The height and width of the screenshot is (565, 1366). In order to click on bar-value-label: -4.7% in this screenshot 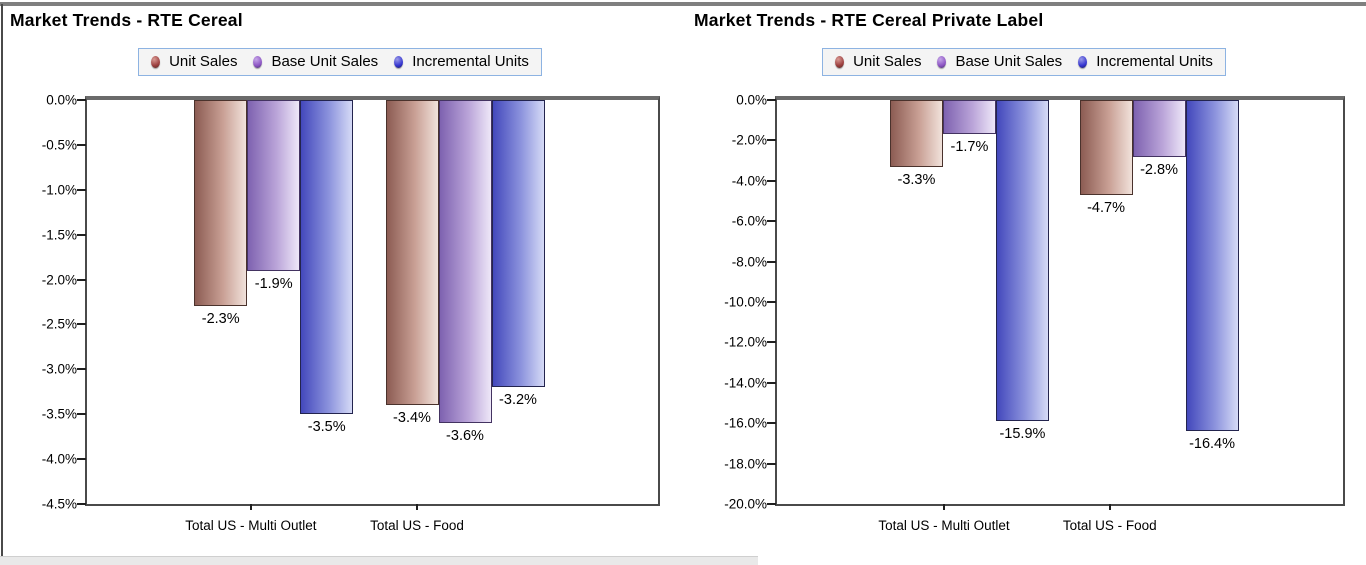, I will do `click(1106, 207)`.